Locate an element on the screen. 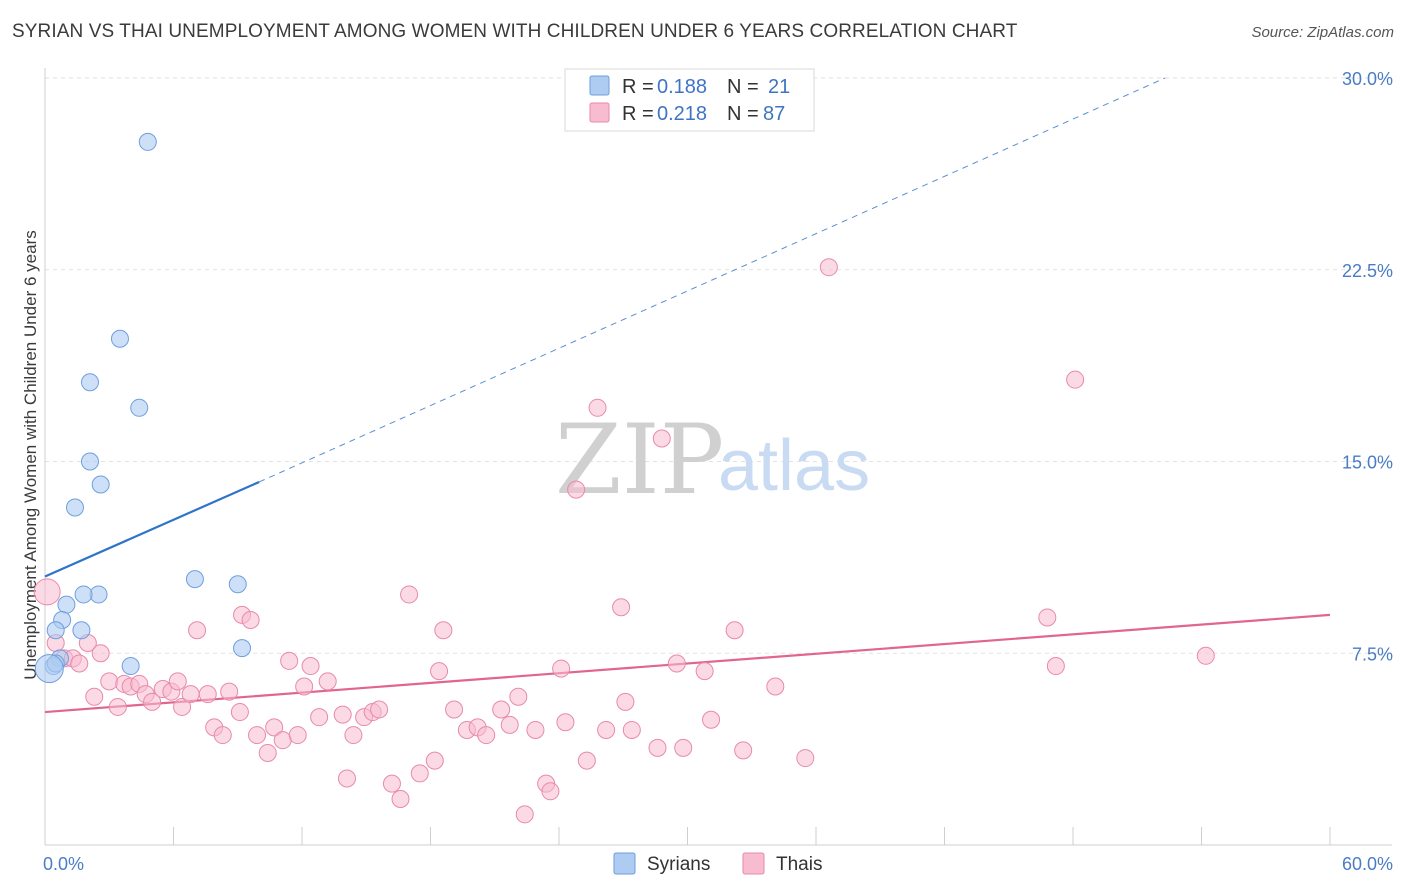 The height and width of the screenshot is (892, 1406). legend-swatch-thais is located at coordinates (599, 112).